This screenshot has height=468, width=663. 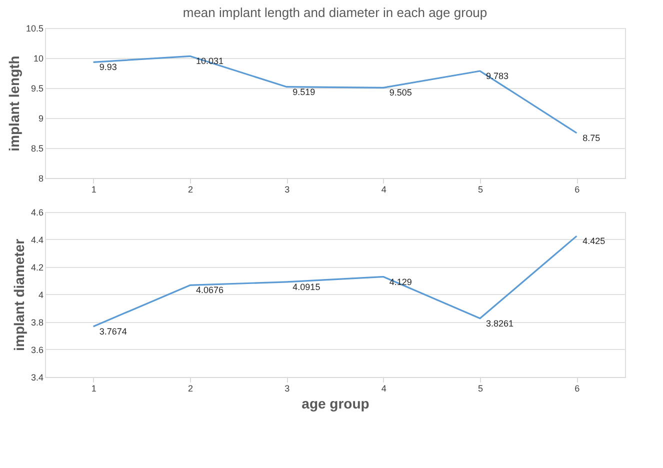 I want to click on data-label: 9.519, so click(x=304, y=91).